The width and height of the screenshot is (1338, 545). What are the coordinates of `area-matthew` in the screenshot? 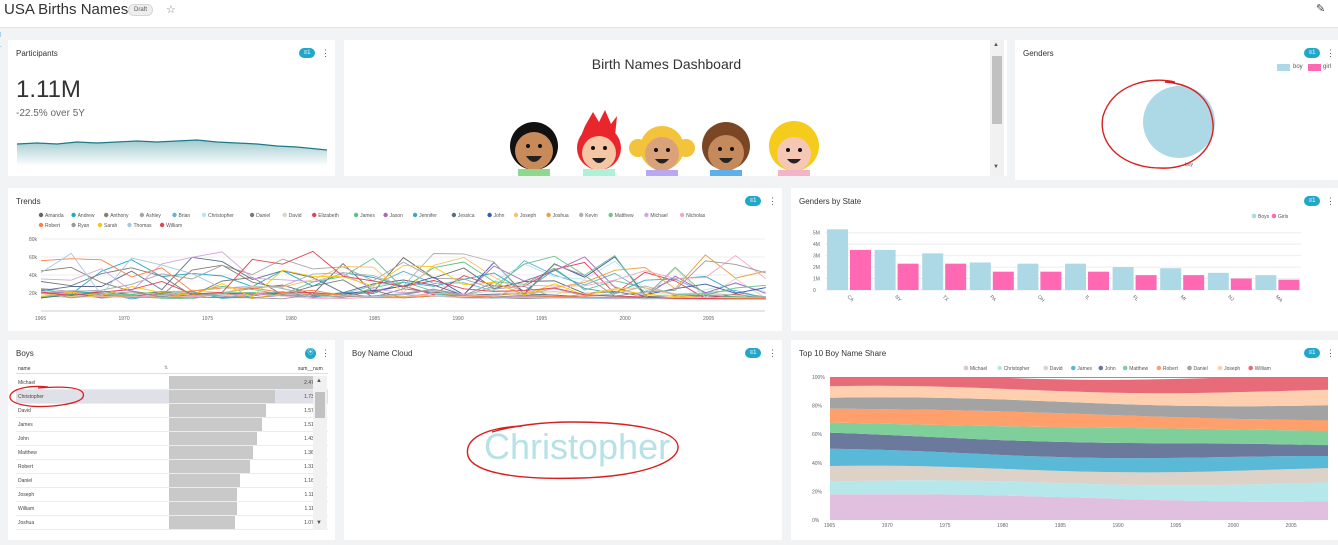 It's located at (1079, 411).